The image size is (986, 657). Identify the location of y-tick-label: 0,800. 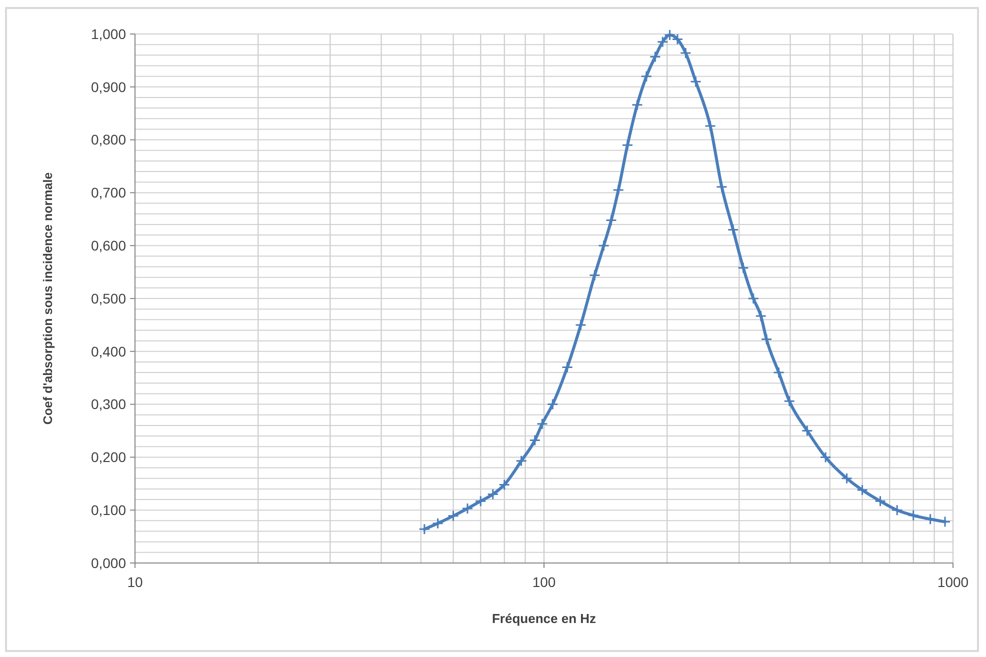
(108, 140).